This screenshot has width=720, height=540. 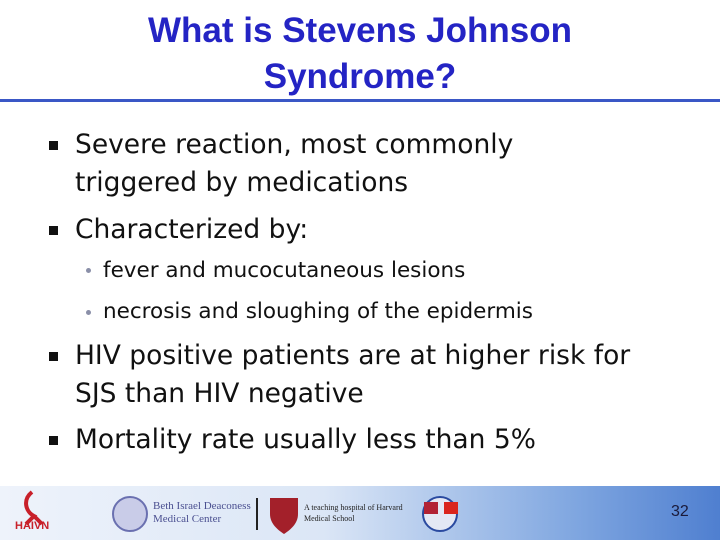 What do you see at coordinates (451, 508) in the screenshot?
I see `flag-vn` at bounding box center [451, 508].